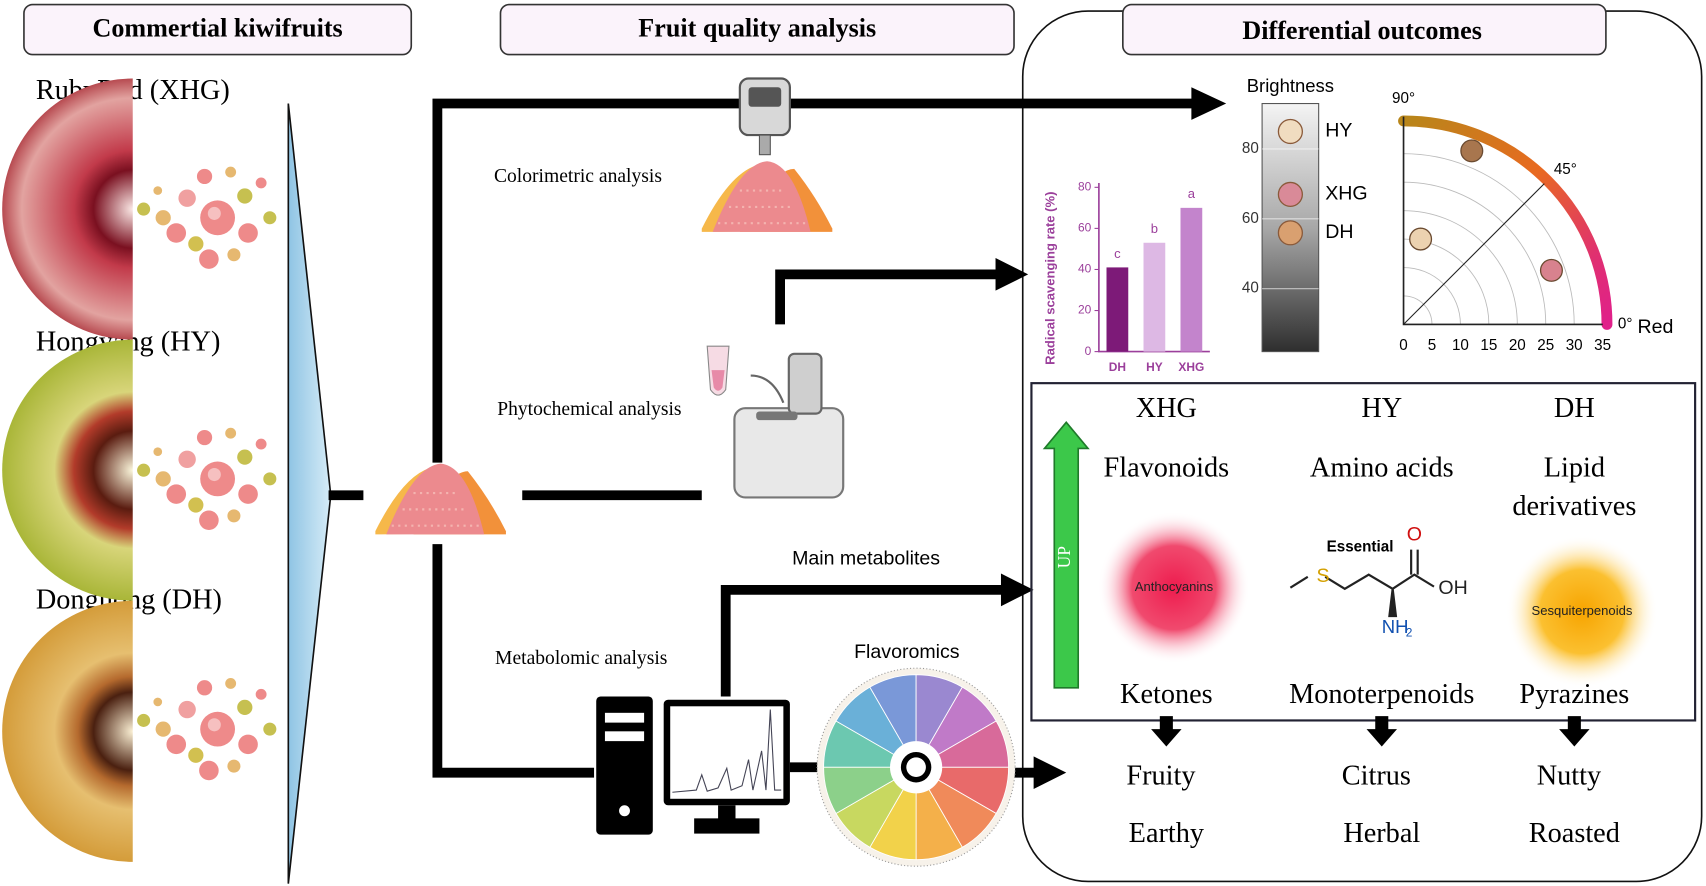  I want to click on angle-line, so click(1474, 254).